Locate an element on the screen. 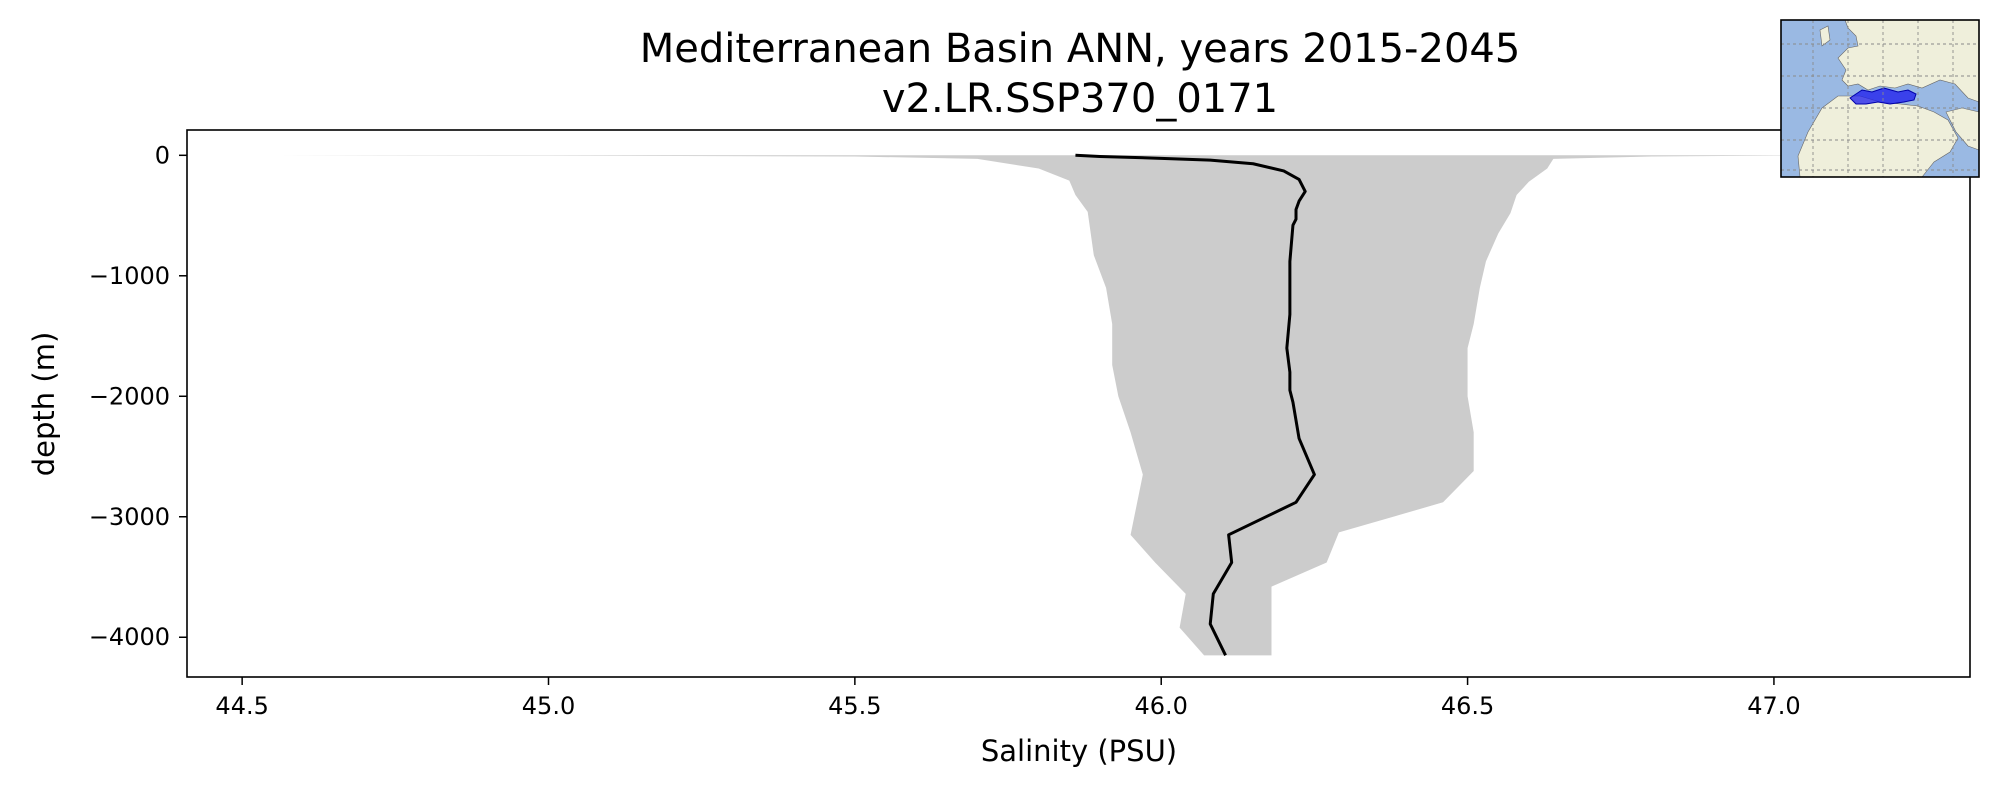 This screenshot has width=2000, height=800. x-axis-label: Salinity (PSU) is located at coordinates (1079, 751).